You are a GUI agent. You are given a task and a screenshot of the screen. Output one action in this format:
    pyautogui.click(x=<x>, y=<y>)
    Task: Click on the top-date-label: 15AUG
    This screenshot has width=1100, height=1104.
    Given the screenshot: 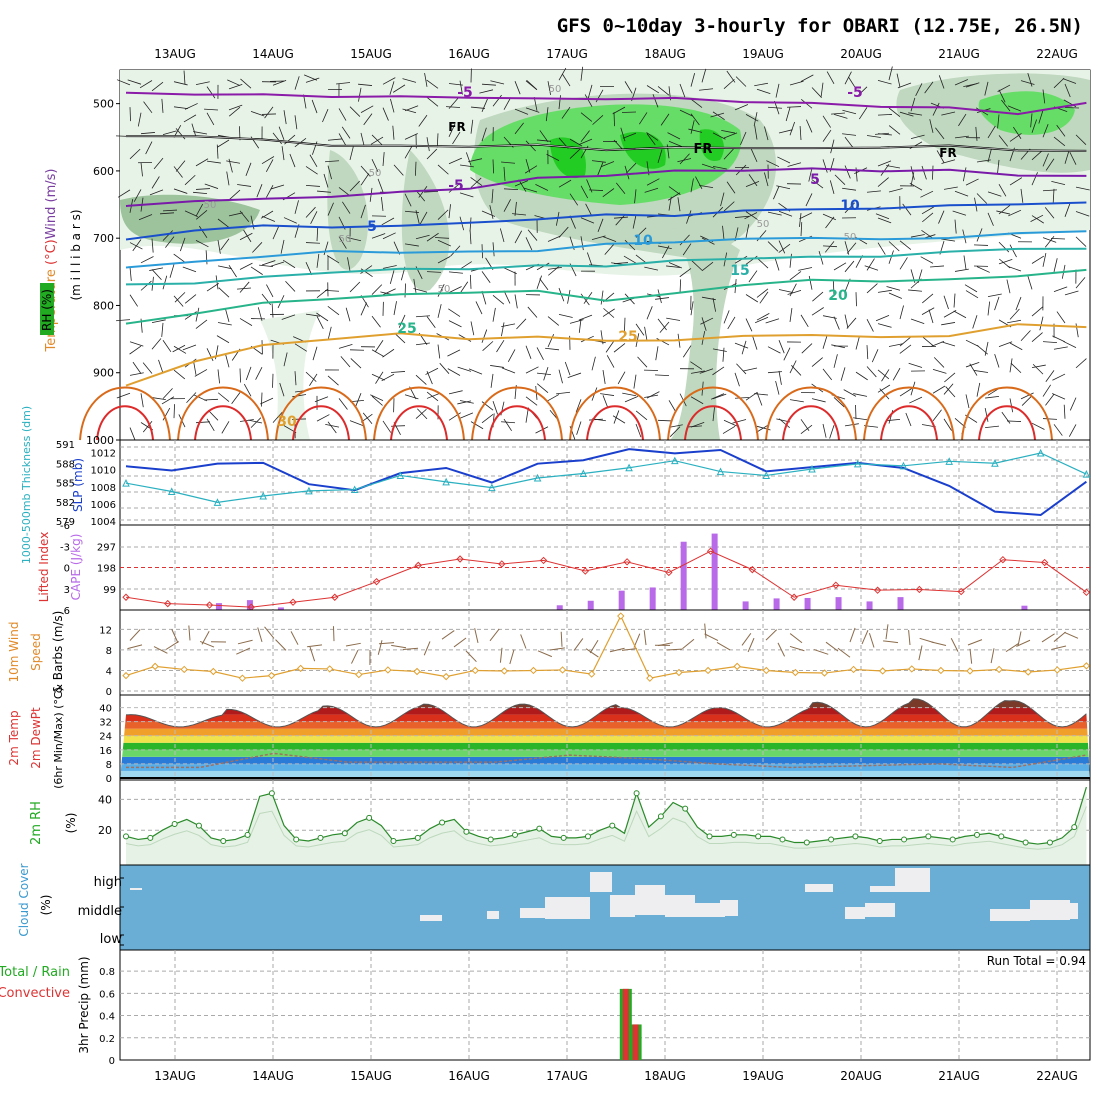 What is the action you would take?
    pyautogui.click(x=371, y=54)
    